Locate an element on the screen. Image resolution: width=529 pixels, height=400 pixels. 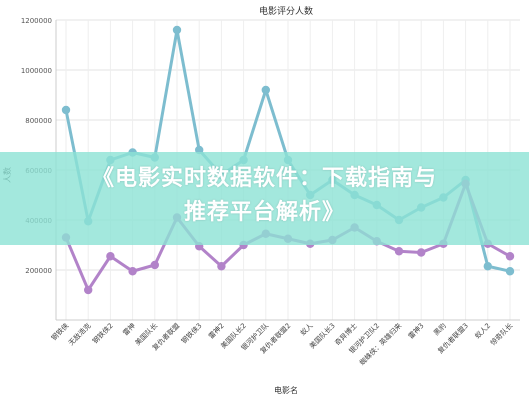
overlay-title-line-1: 《电影实时数据软件：下载指南与 is located at coordinates (264, 178).